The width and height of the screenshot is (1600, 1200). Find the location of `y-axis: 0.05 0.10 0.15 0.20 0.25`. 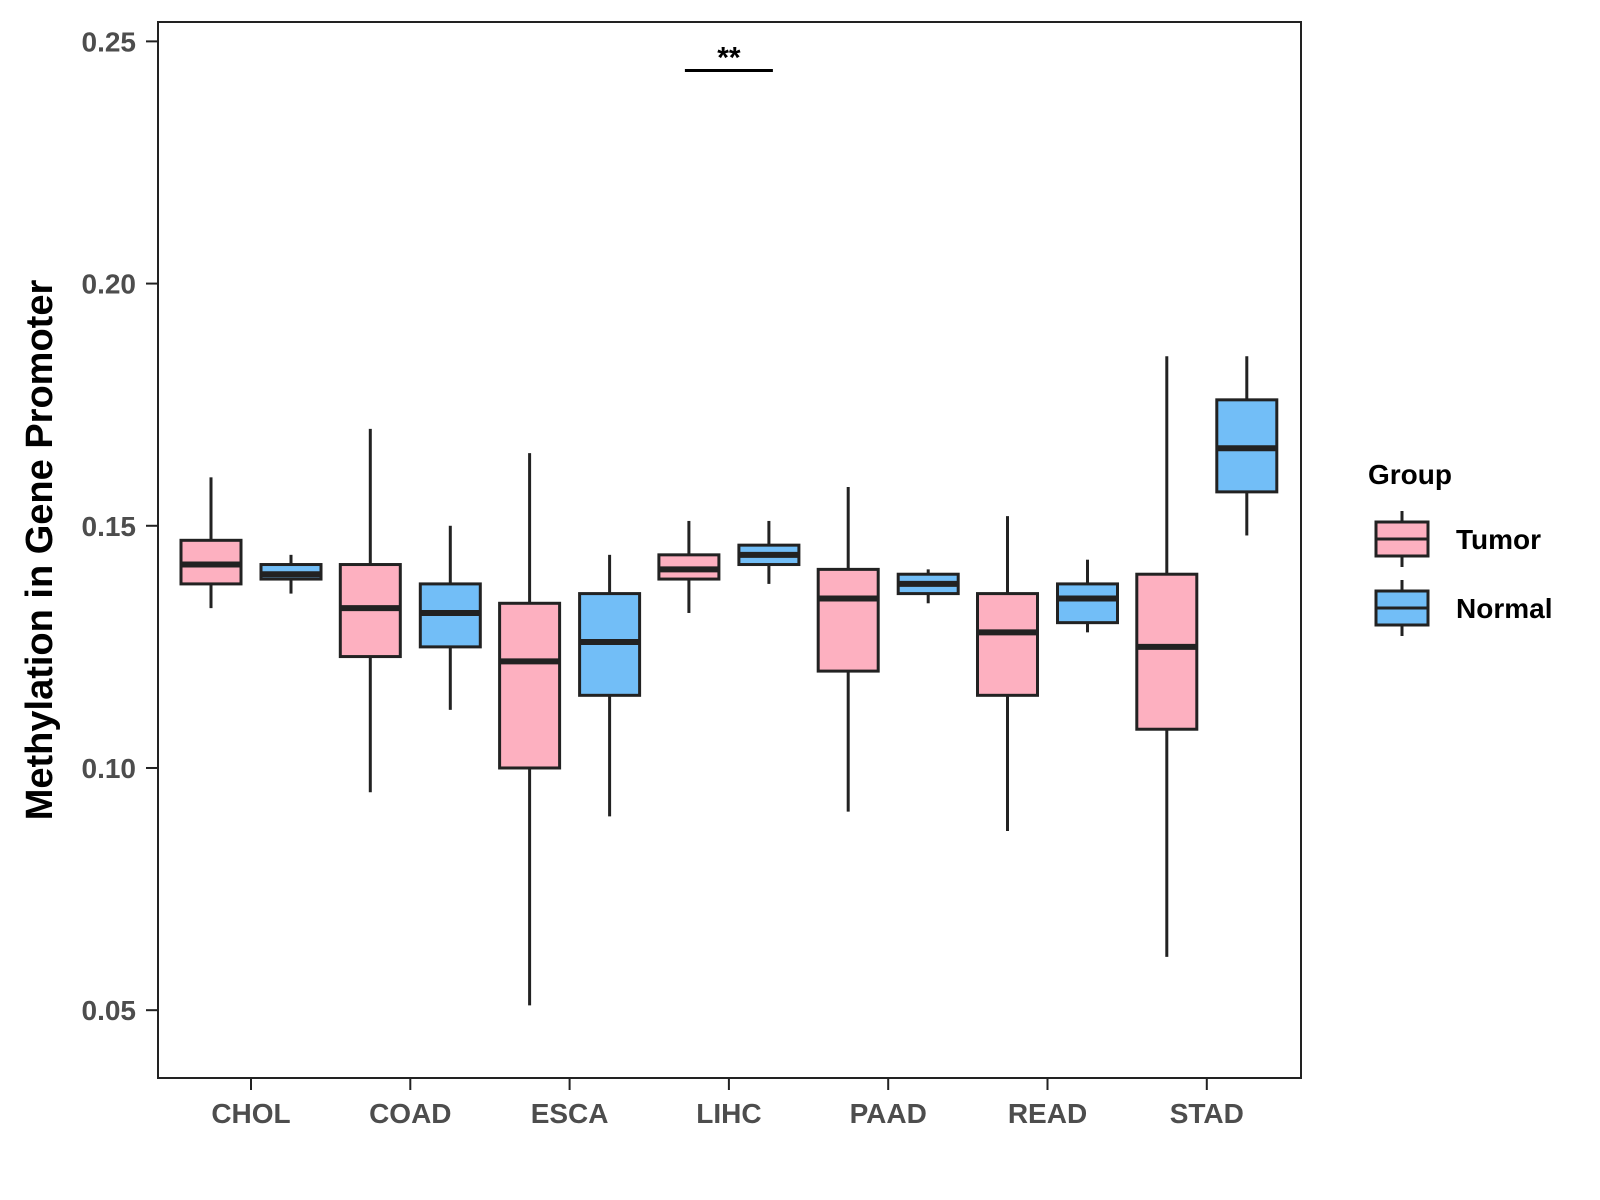

y-axis: 0.05 0.10 0.15 0.20 0.25 is located at coordinates (120, 526).